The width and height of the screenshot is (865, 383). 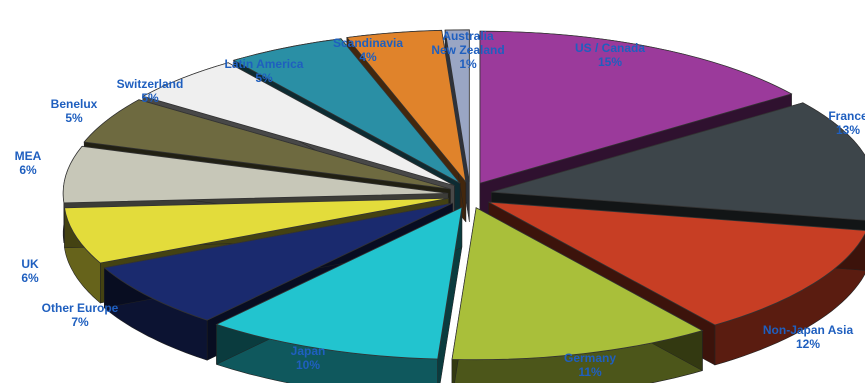 I want to click on slice-label: Australia New Zealand 1%, so click(x=467, y=50).